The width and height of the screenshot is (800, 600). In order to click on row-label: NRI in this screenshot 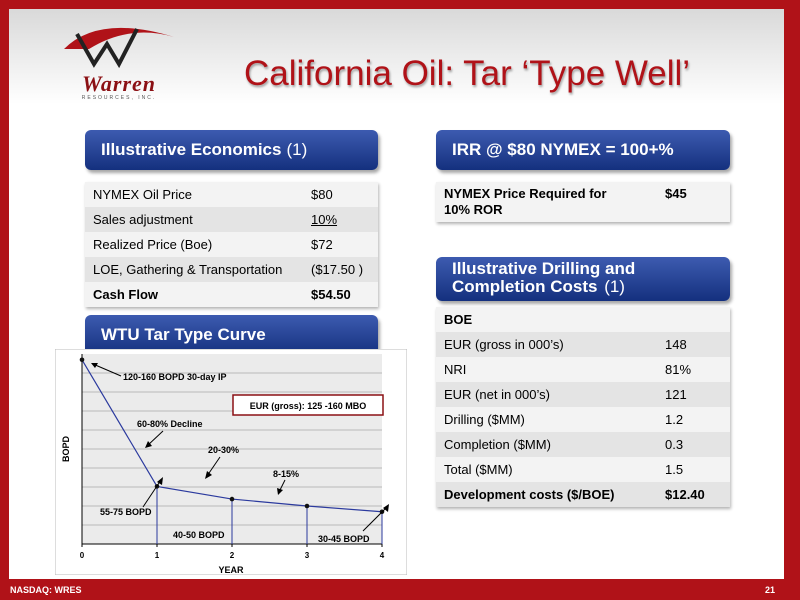, I will do `click(455, 369)`.